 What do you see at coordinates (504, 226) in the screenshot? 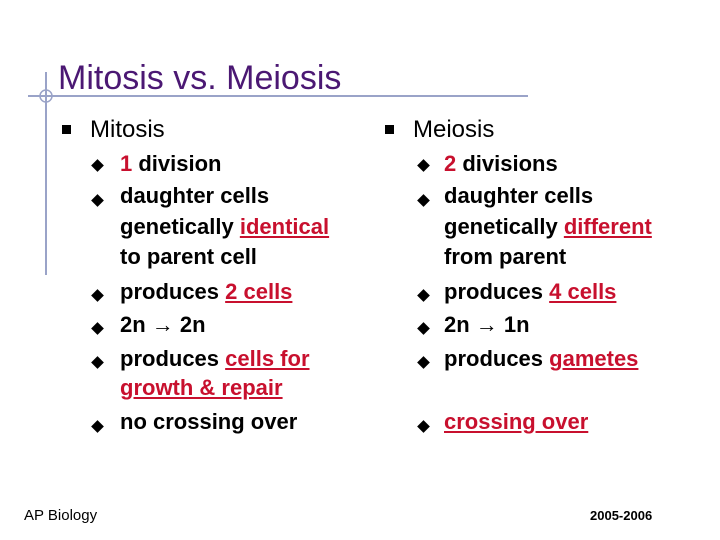
I see `meiosis-genetically: genetically` at bounding box center [504, 226].